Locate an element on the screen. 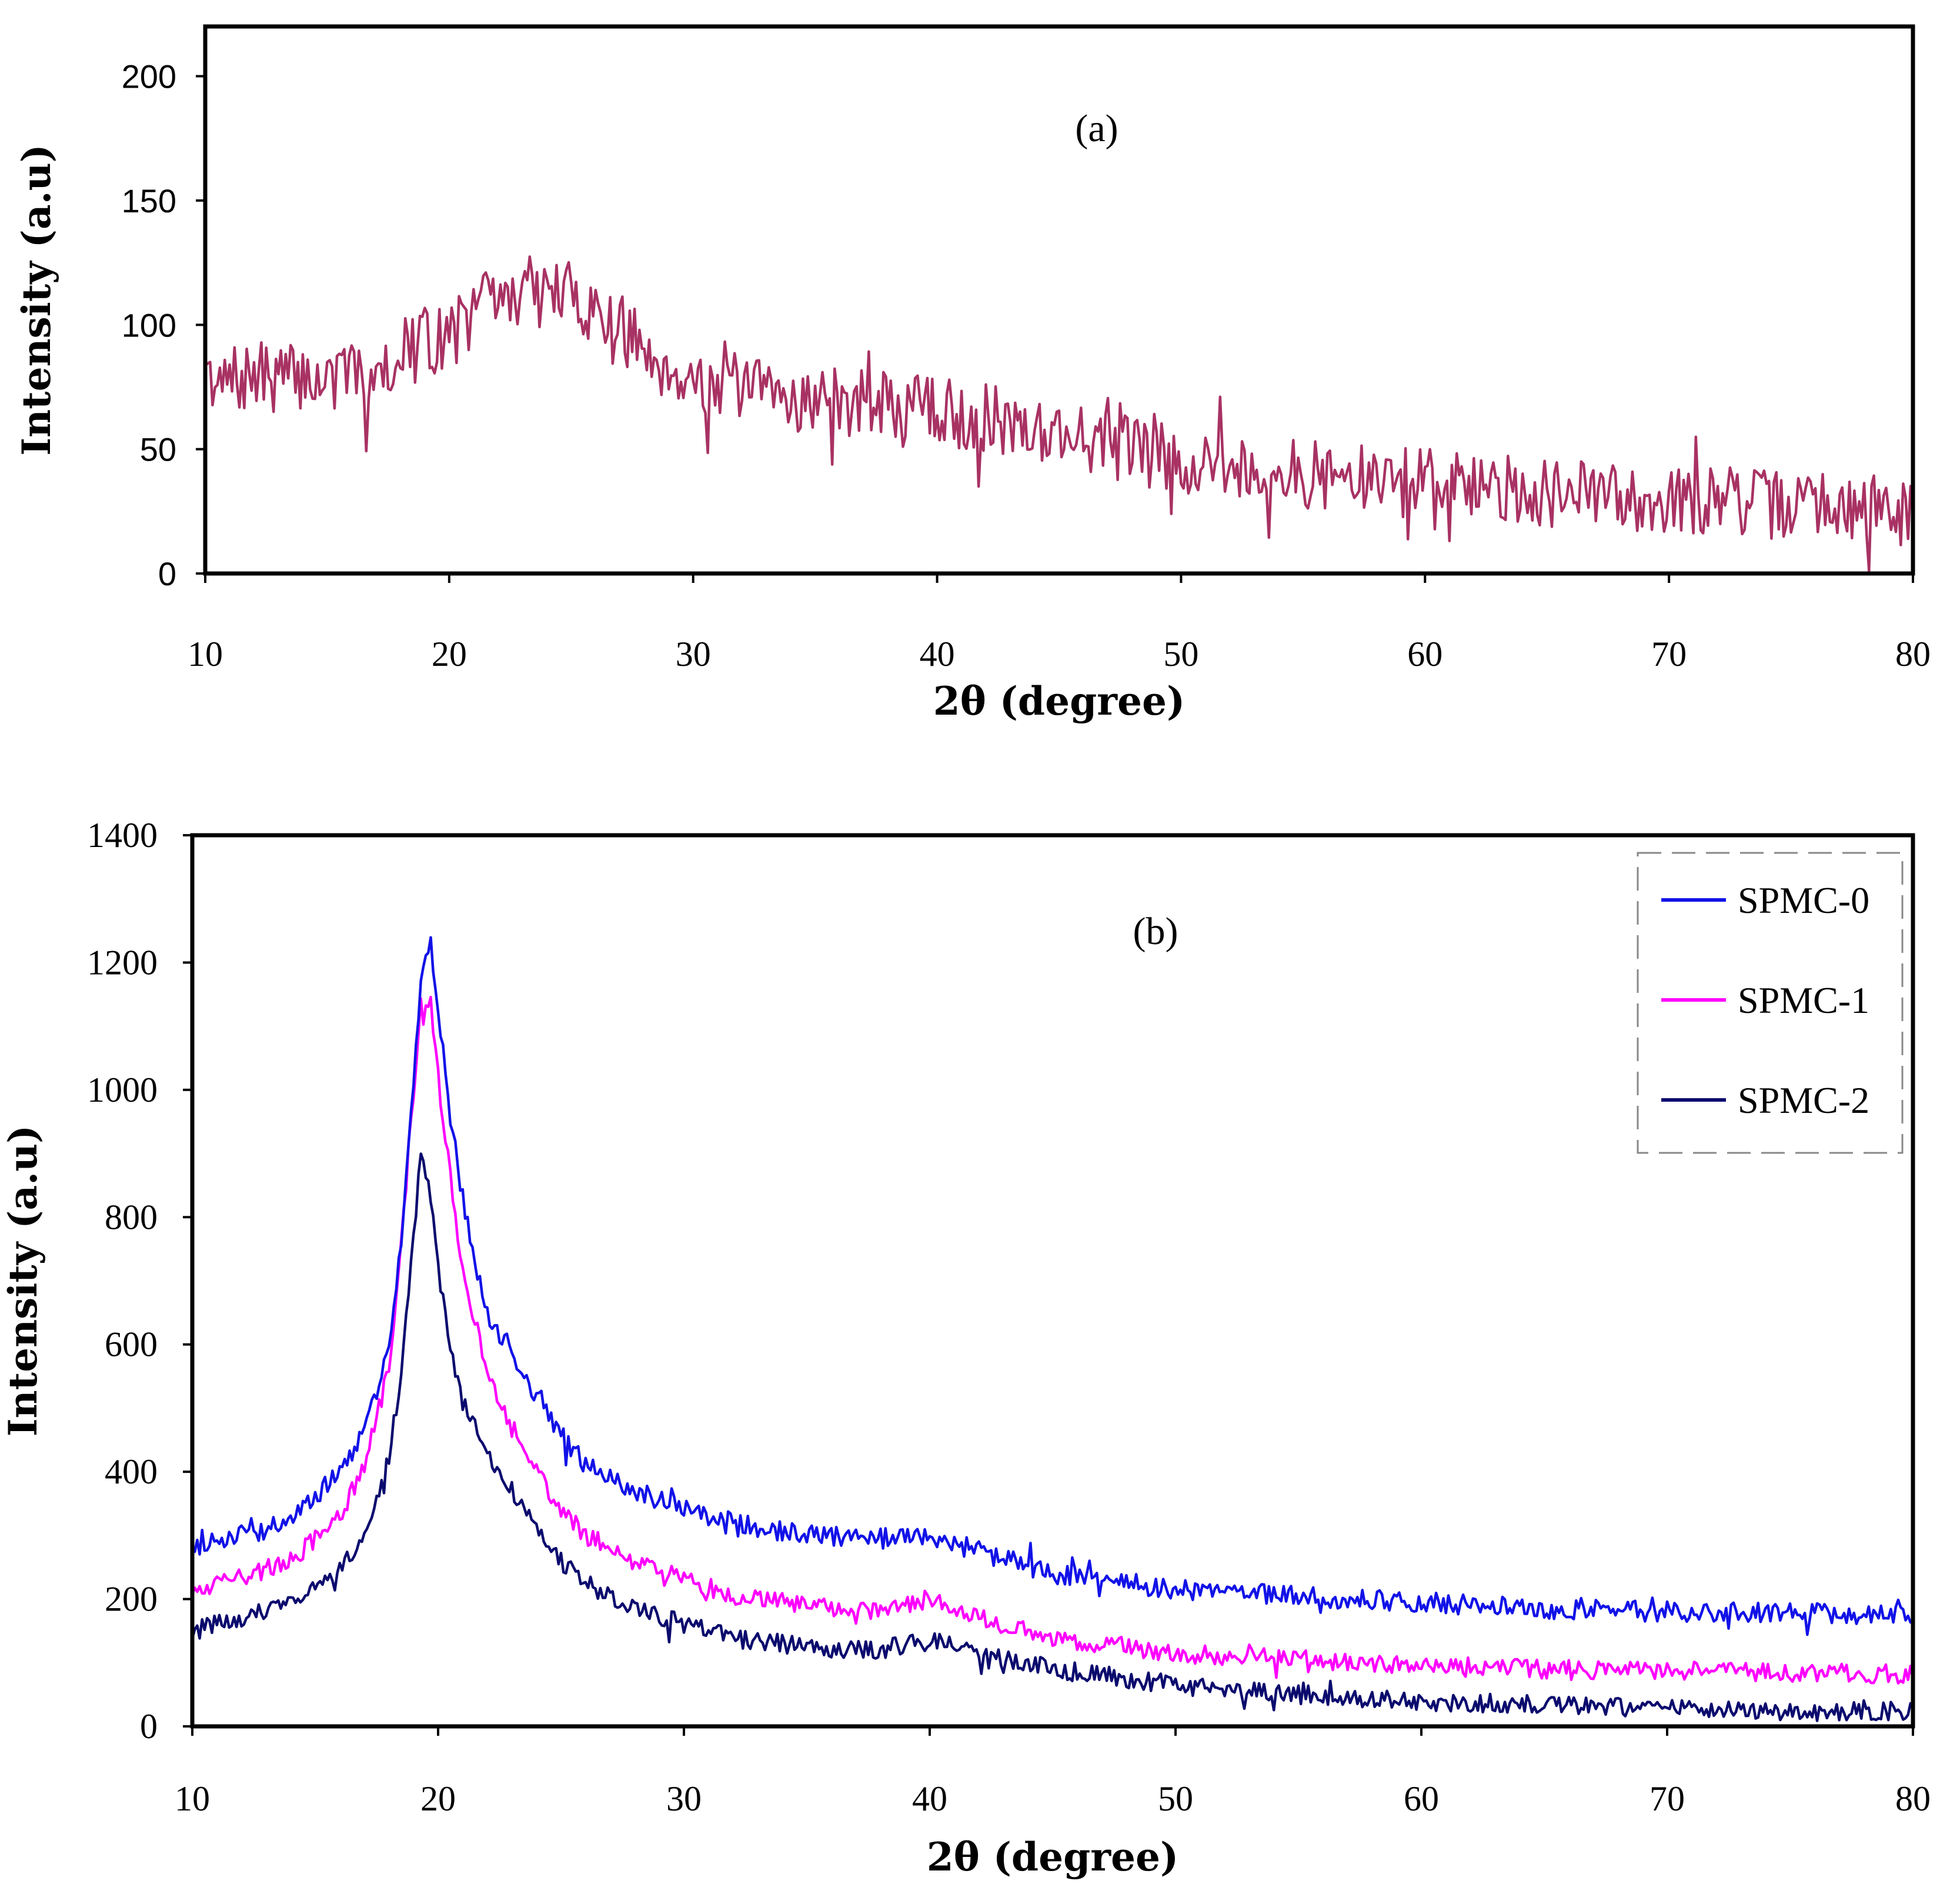 This screenshot has height=1904, width=1950. y-tick-label: 50 is located at coordinates (158, 449).